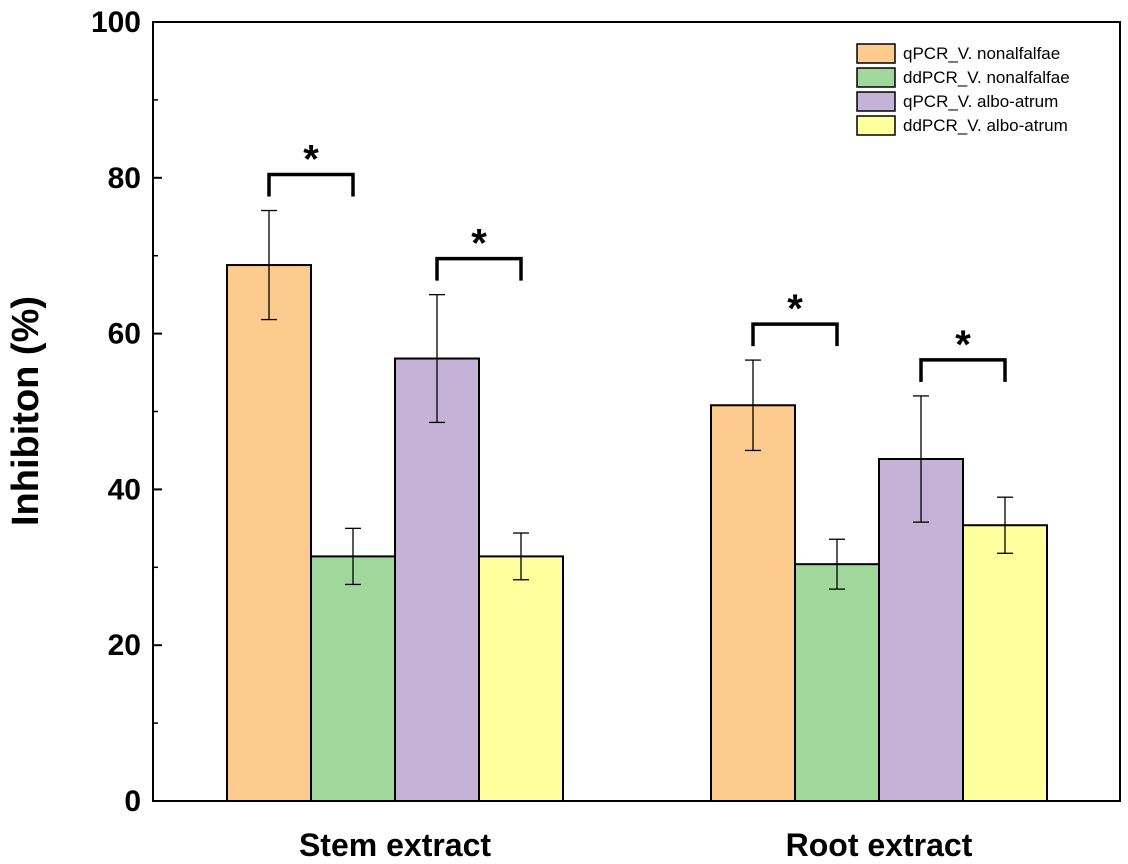 The width and height of the screenshot is (1128, 864). Describe the element at coordinates (395, 845) in the screenshot. I see `x-category-label: Stem extract` at that location.